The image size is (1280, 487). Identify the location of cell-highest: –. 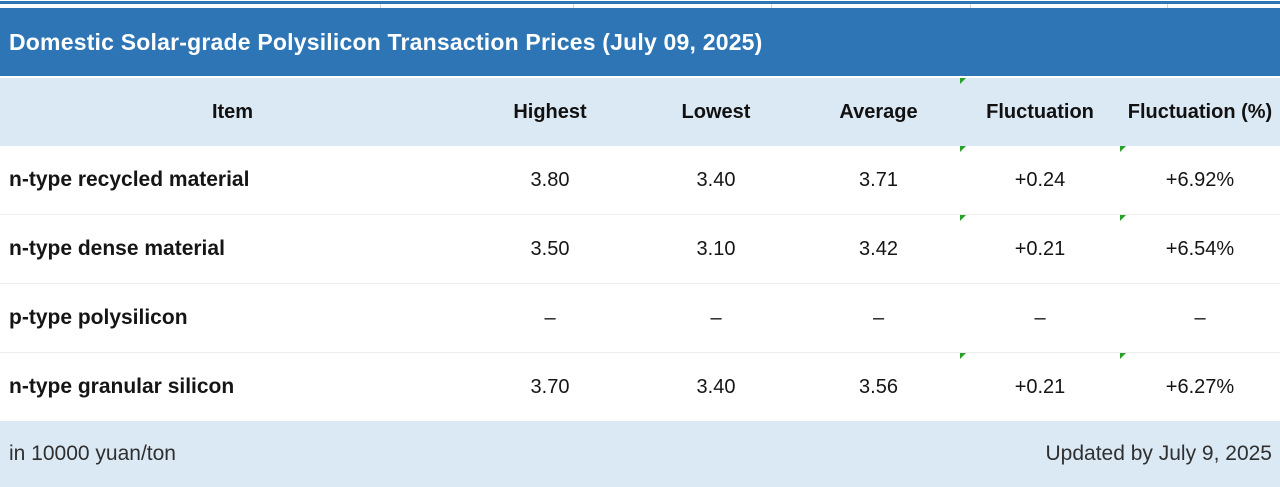
(550, 317).